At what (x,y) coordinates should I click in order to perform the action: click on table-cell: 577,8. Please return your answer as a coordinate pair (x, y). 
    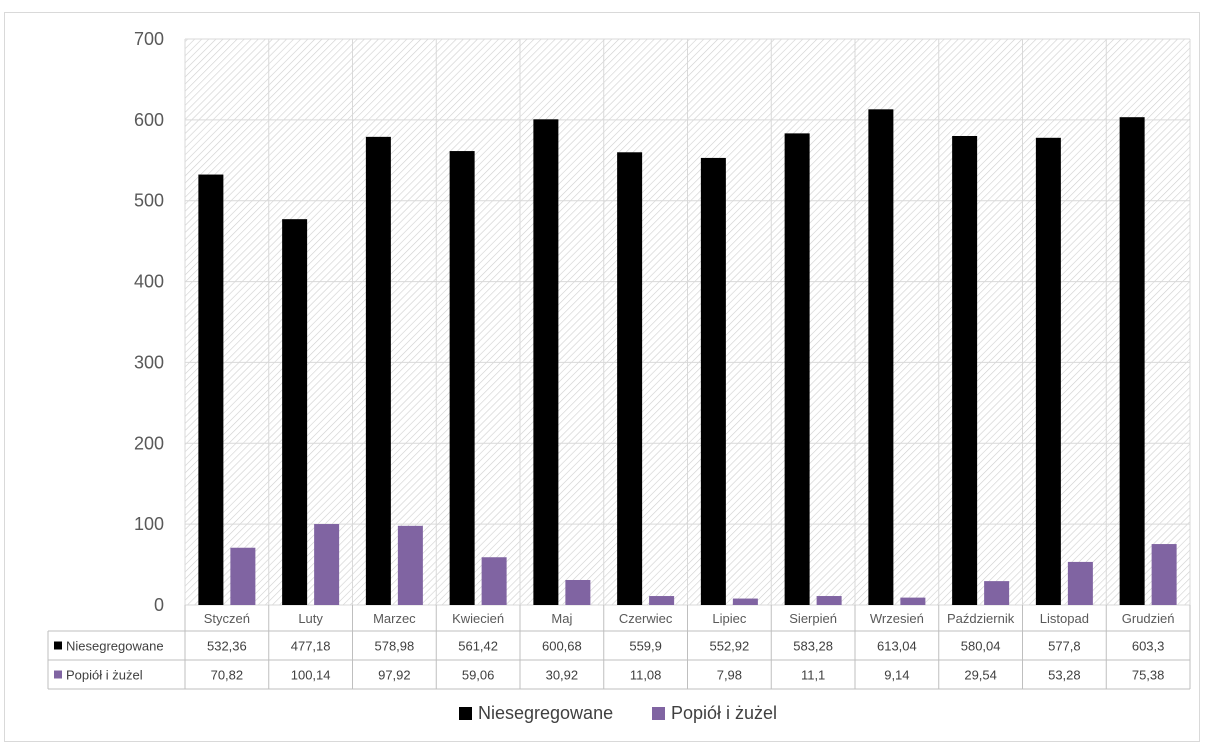
    Looking at the image, I should click on (1064, 646).